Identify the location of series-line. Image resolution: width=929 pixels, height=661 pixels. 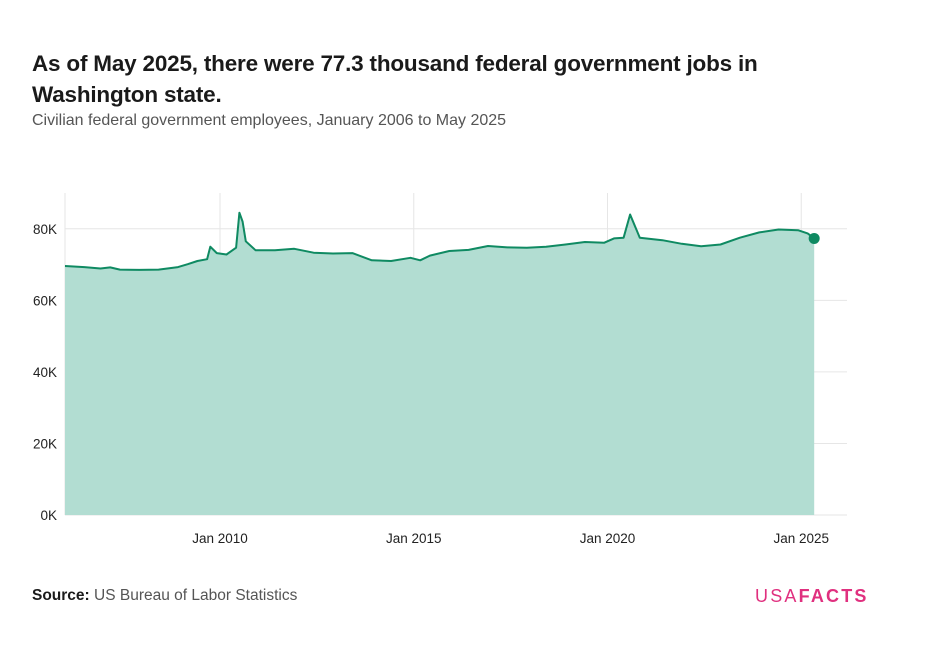
(439, 241).